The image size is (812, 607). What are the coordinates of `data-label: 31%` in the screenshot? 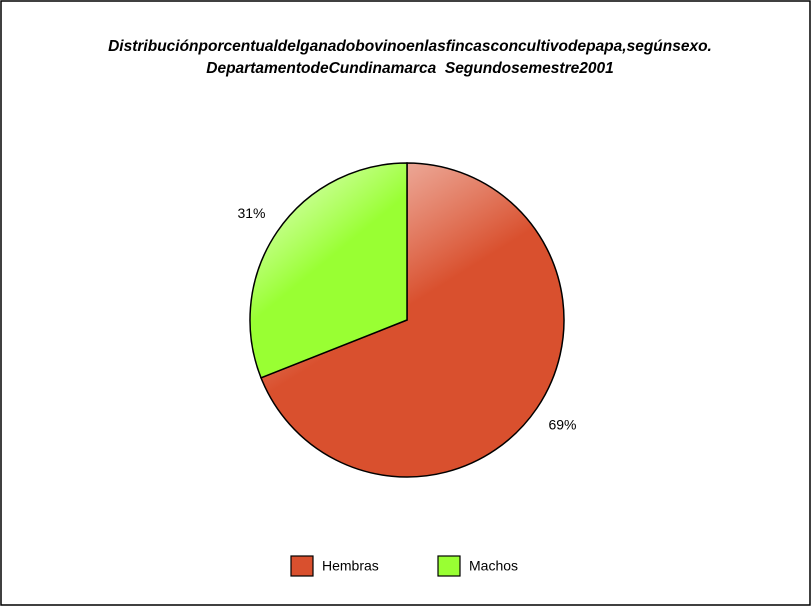 It's located at (251, 213).